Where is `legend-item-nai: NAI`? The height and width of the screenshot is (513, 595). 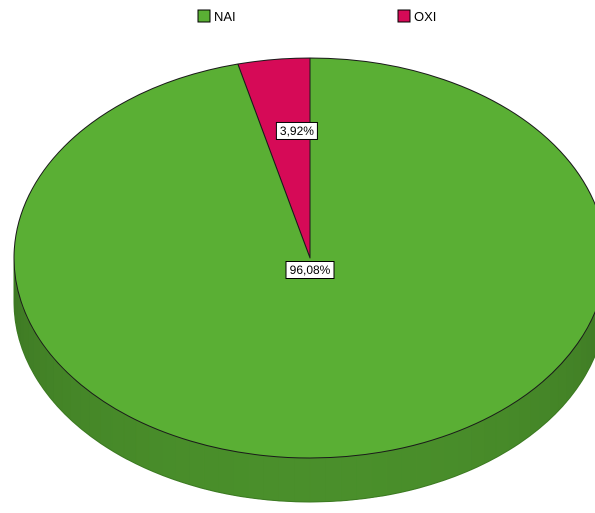
legend-item-nai: NAI is located at coordinates (216, 16).